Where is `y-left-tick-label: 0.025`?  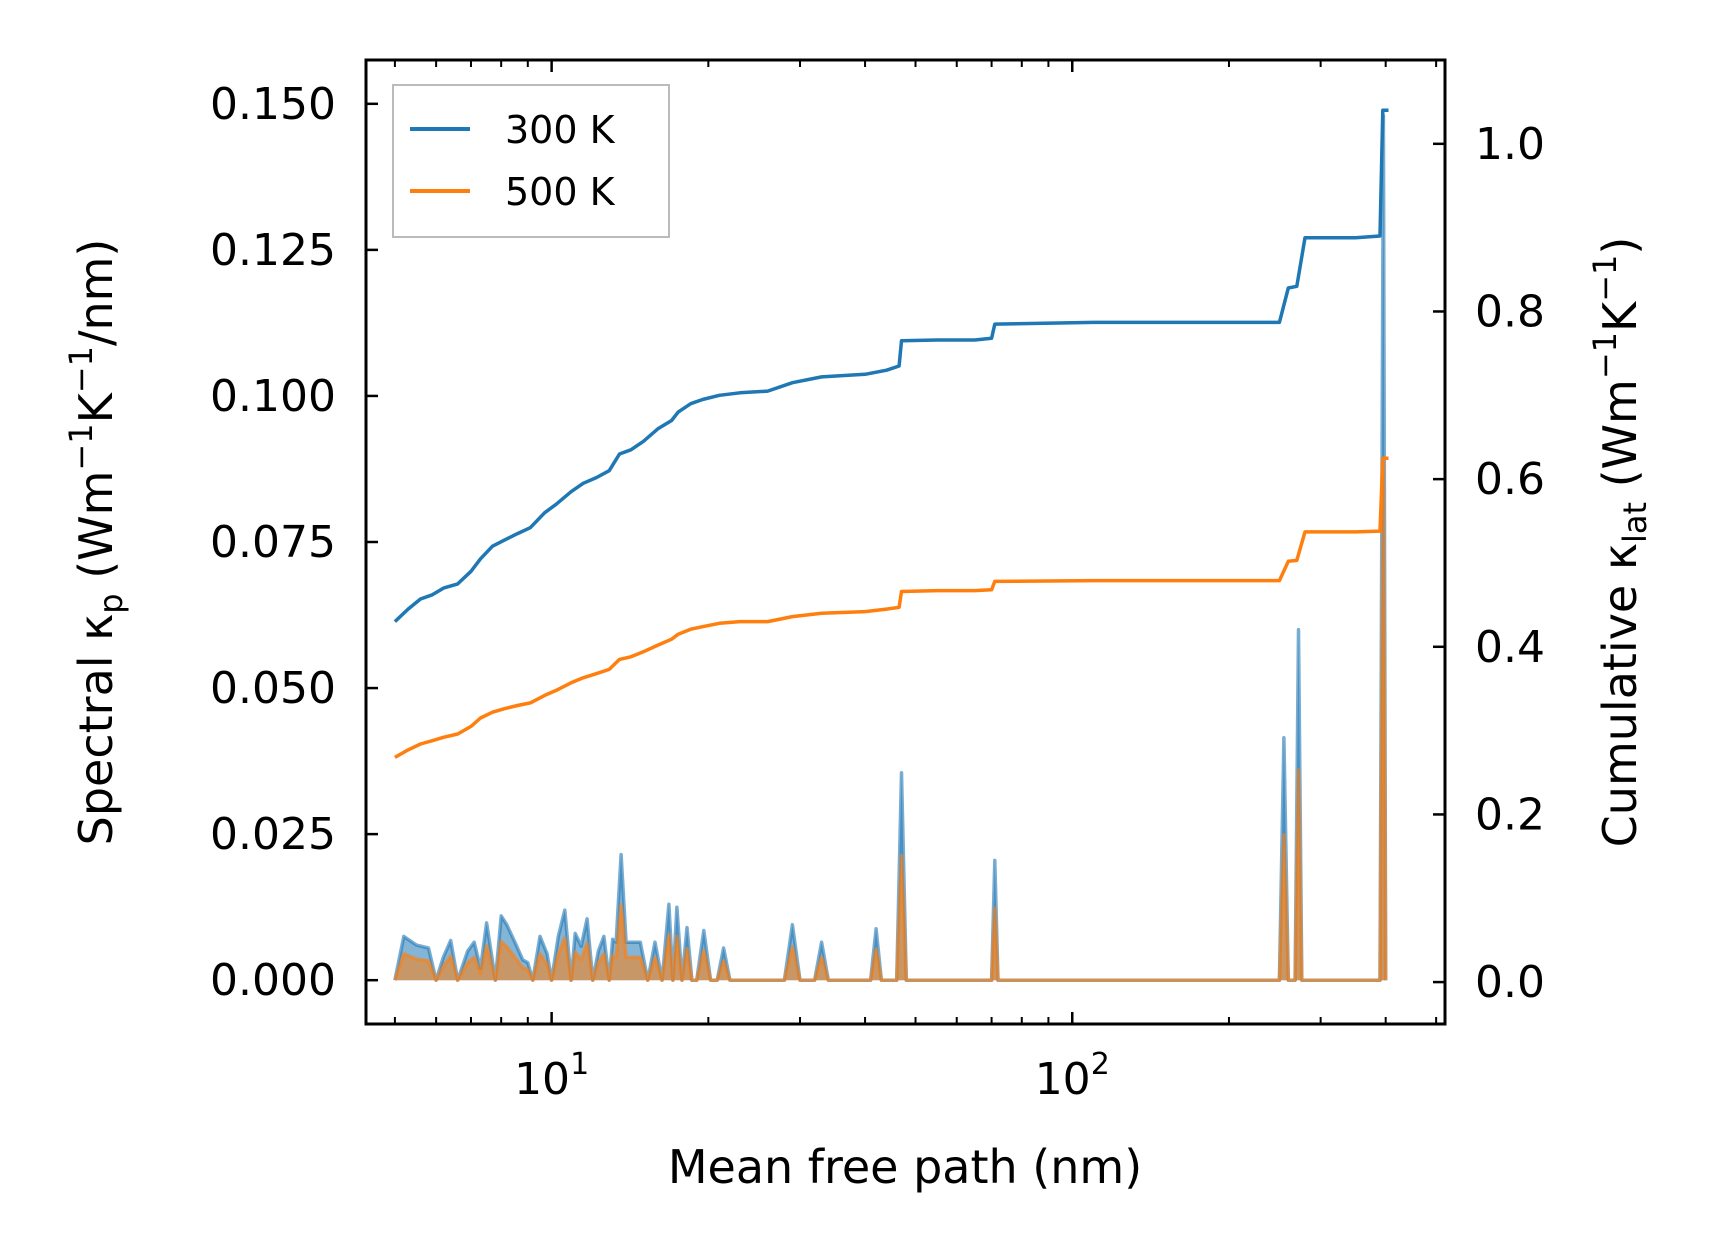
y-left-tick-label: 0.025 is located at coordinates (273, 834).